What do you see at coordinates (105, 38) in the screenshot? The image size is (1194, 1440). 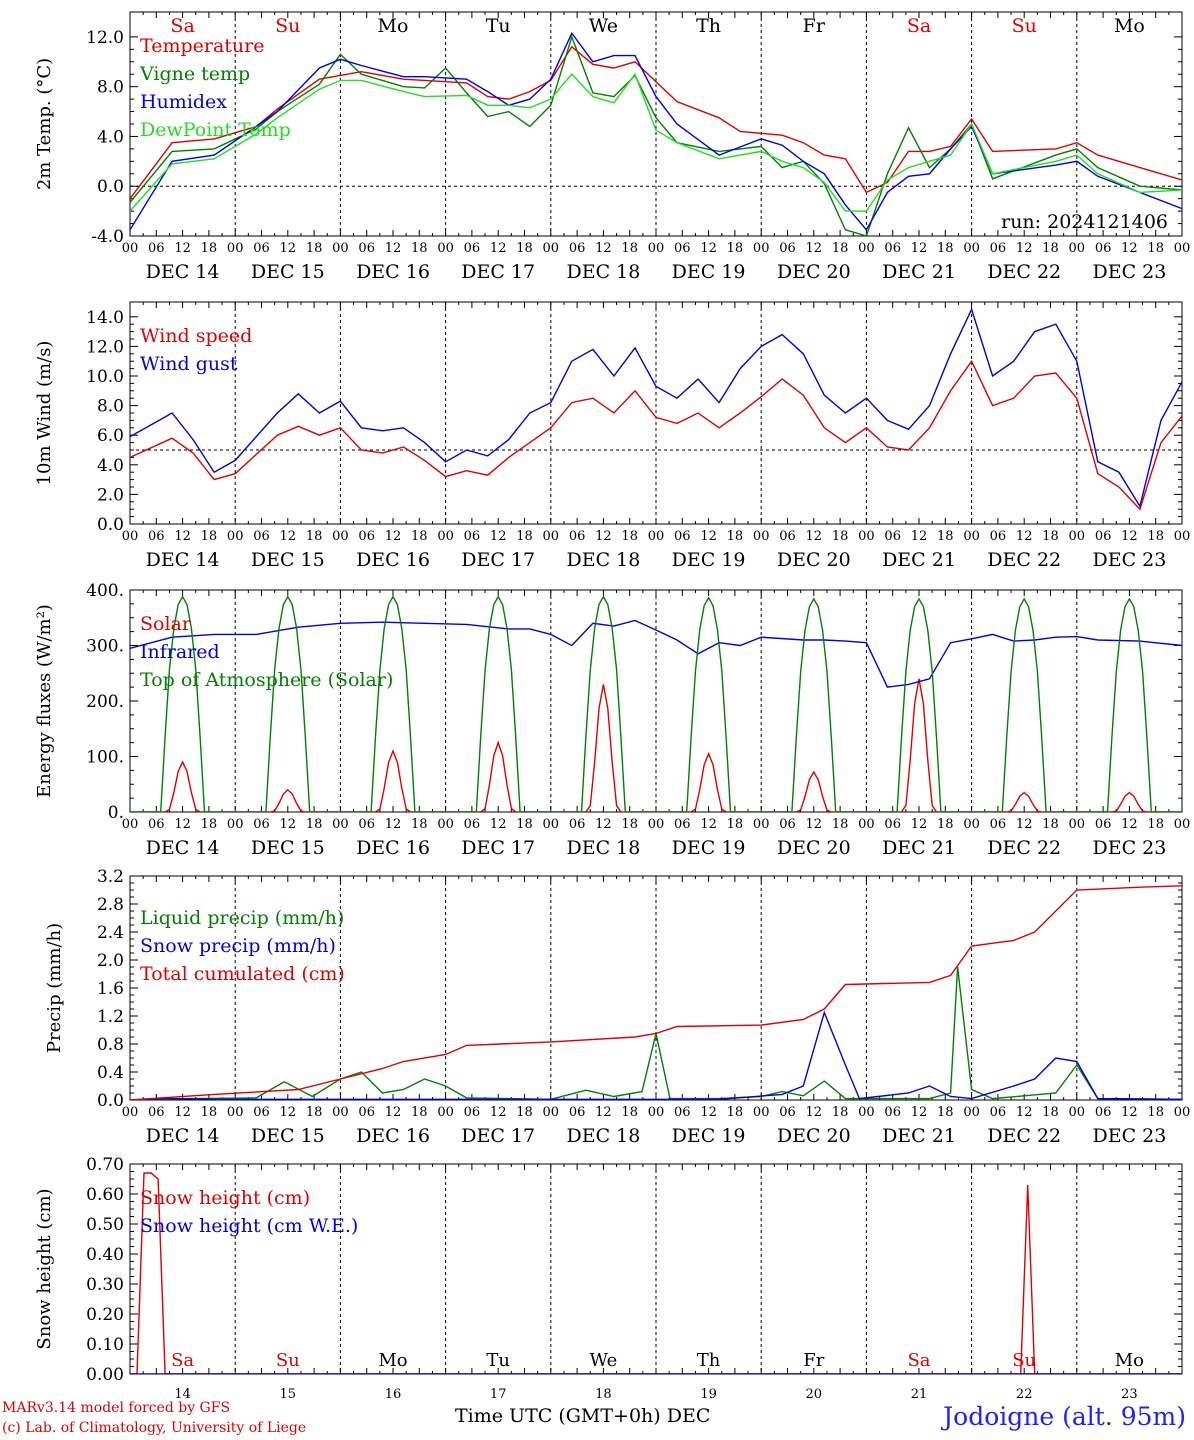 I see `y-tick-label: 12.0` at bounding box center [105, 38].